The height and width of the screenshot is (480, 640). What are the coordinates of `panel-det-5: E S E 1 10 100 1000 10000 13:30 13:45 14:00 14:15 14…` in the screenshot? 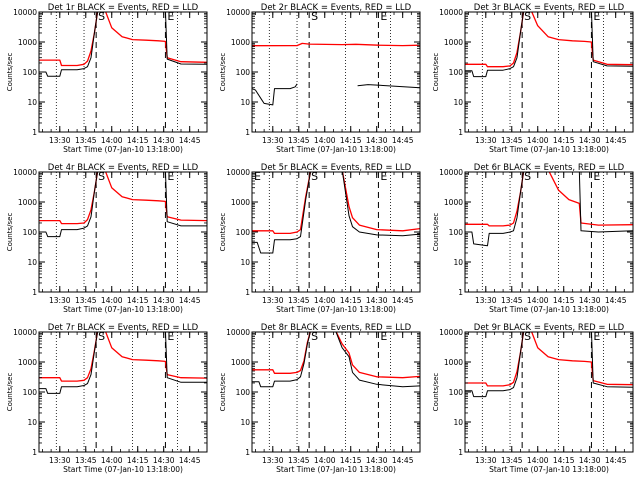 It's located at (320, 238).